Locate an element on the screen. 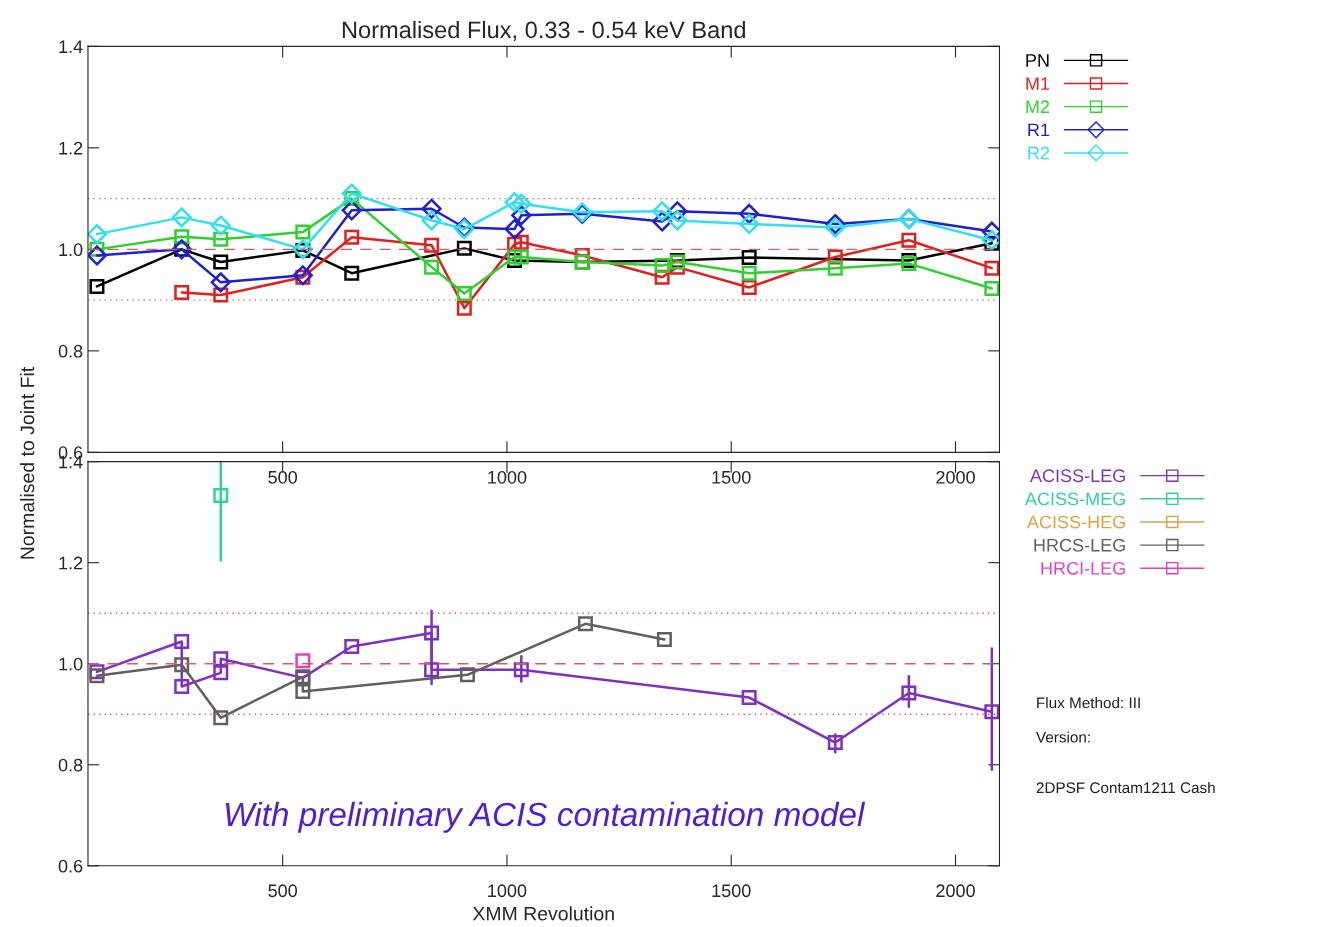 The height and width of the screenshot is (927, 1321). annotation: With preliminary ACIS contamination model is located at coordinates (545, 817).